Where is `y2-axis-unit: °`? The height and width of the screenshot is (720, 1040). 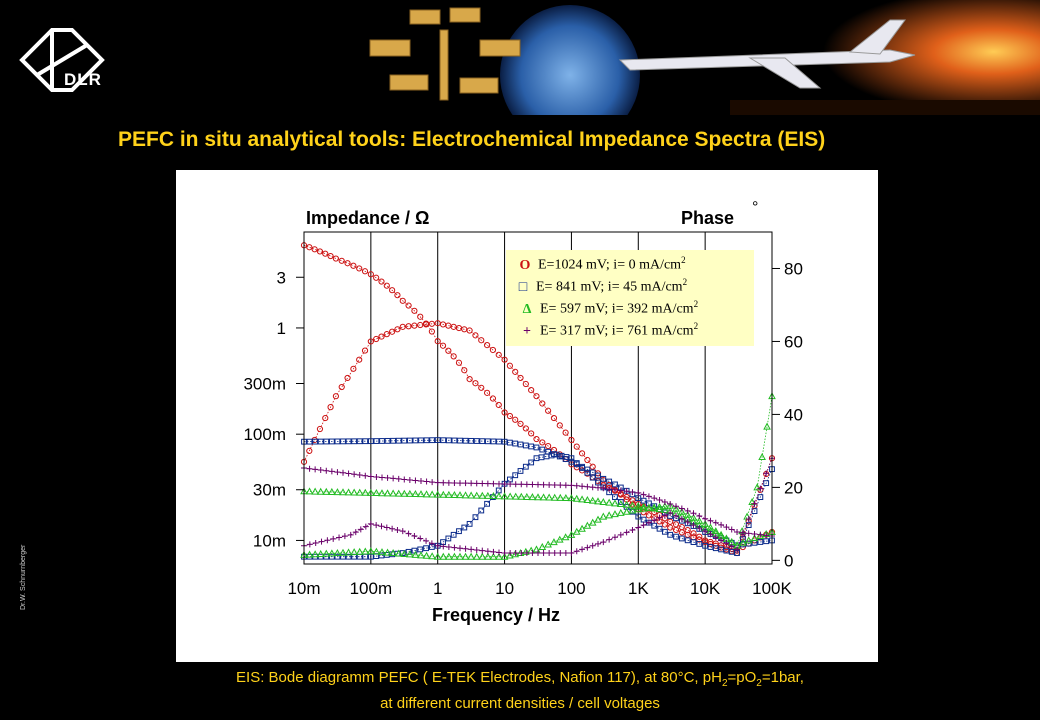
y2-axis-unit: ° is located at coordinates (755, 207).